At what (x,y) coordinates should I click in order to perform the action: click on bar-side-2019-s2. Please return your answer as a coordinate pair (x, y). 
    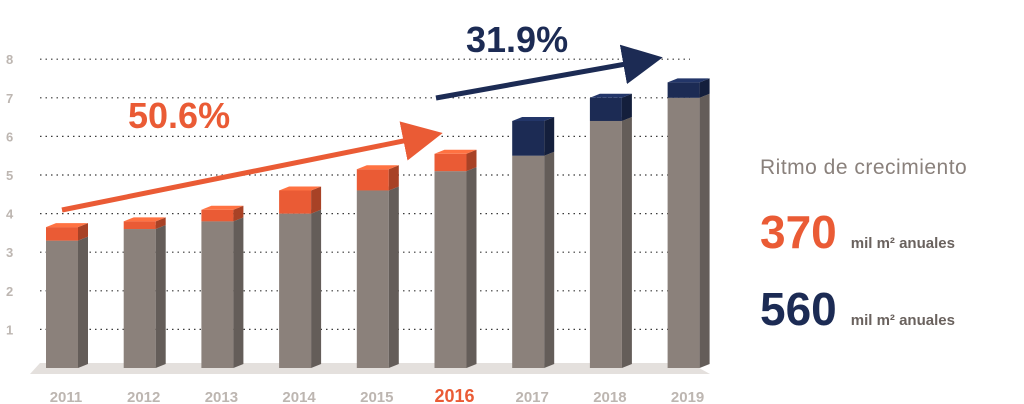
    Looking at the image, I should click on (704, 88).